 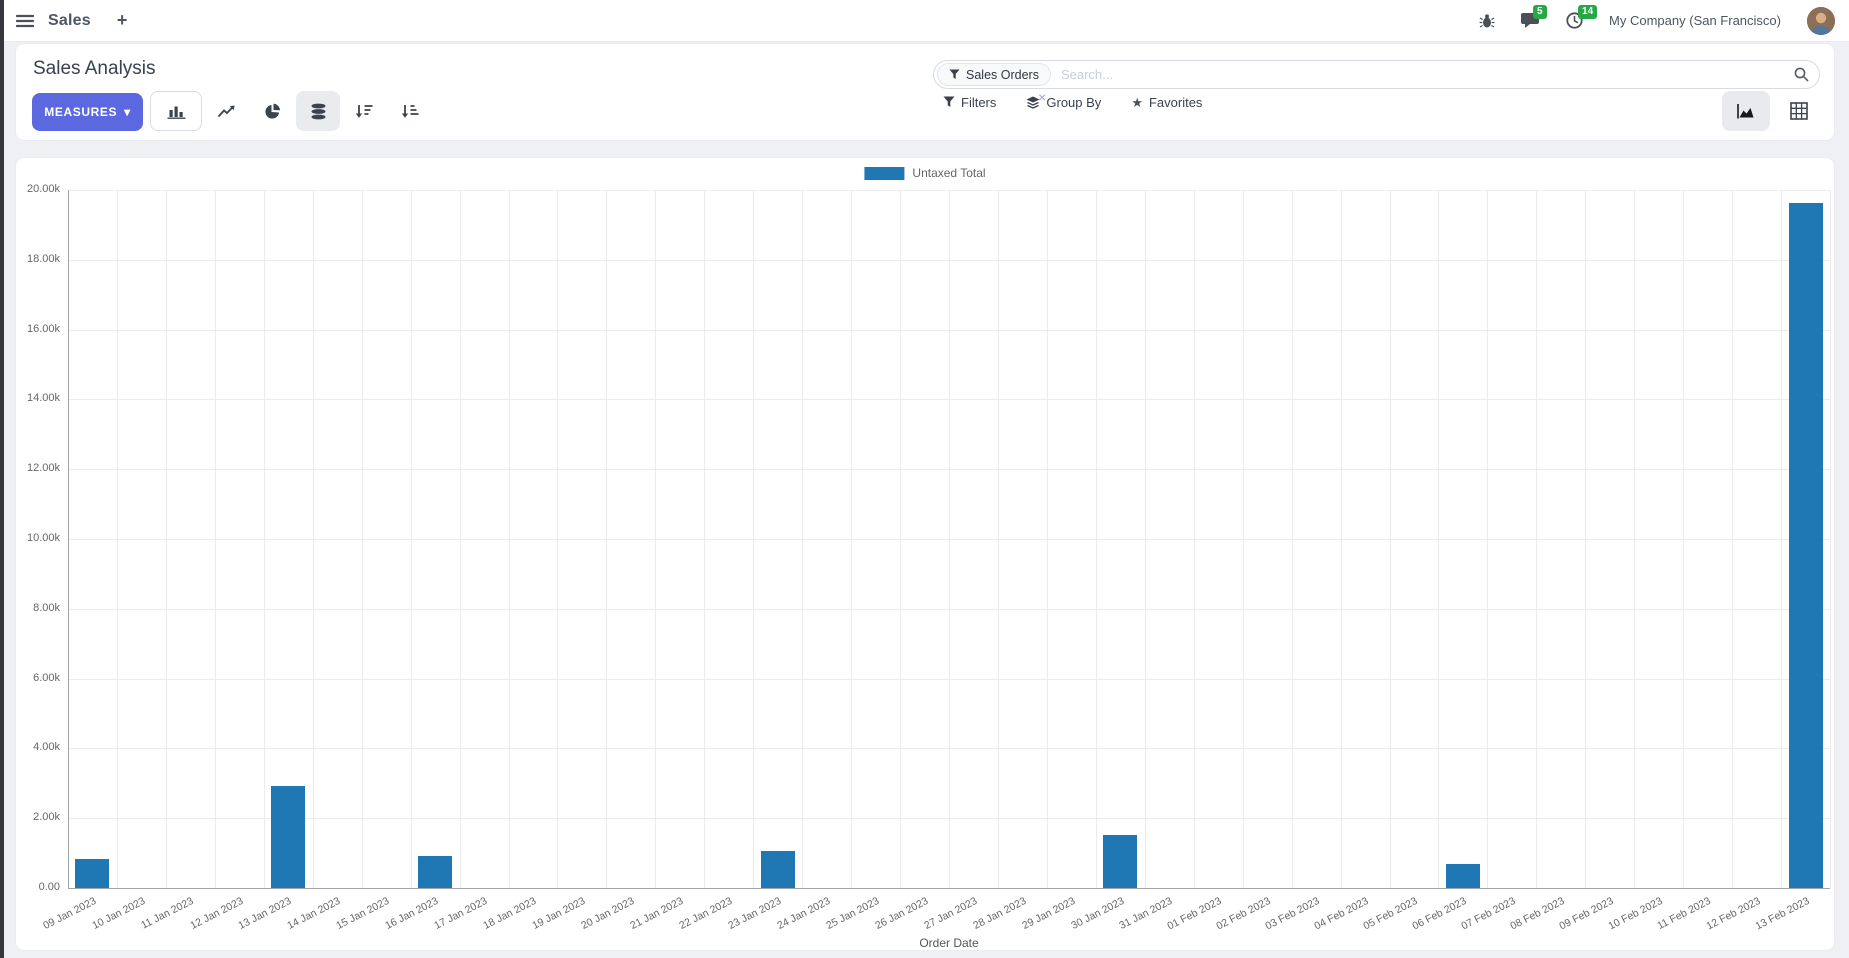 I want to click on bar-09-jan-2023, so click(x=92, y=873).